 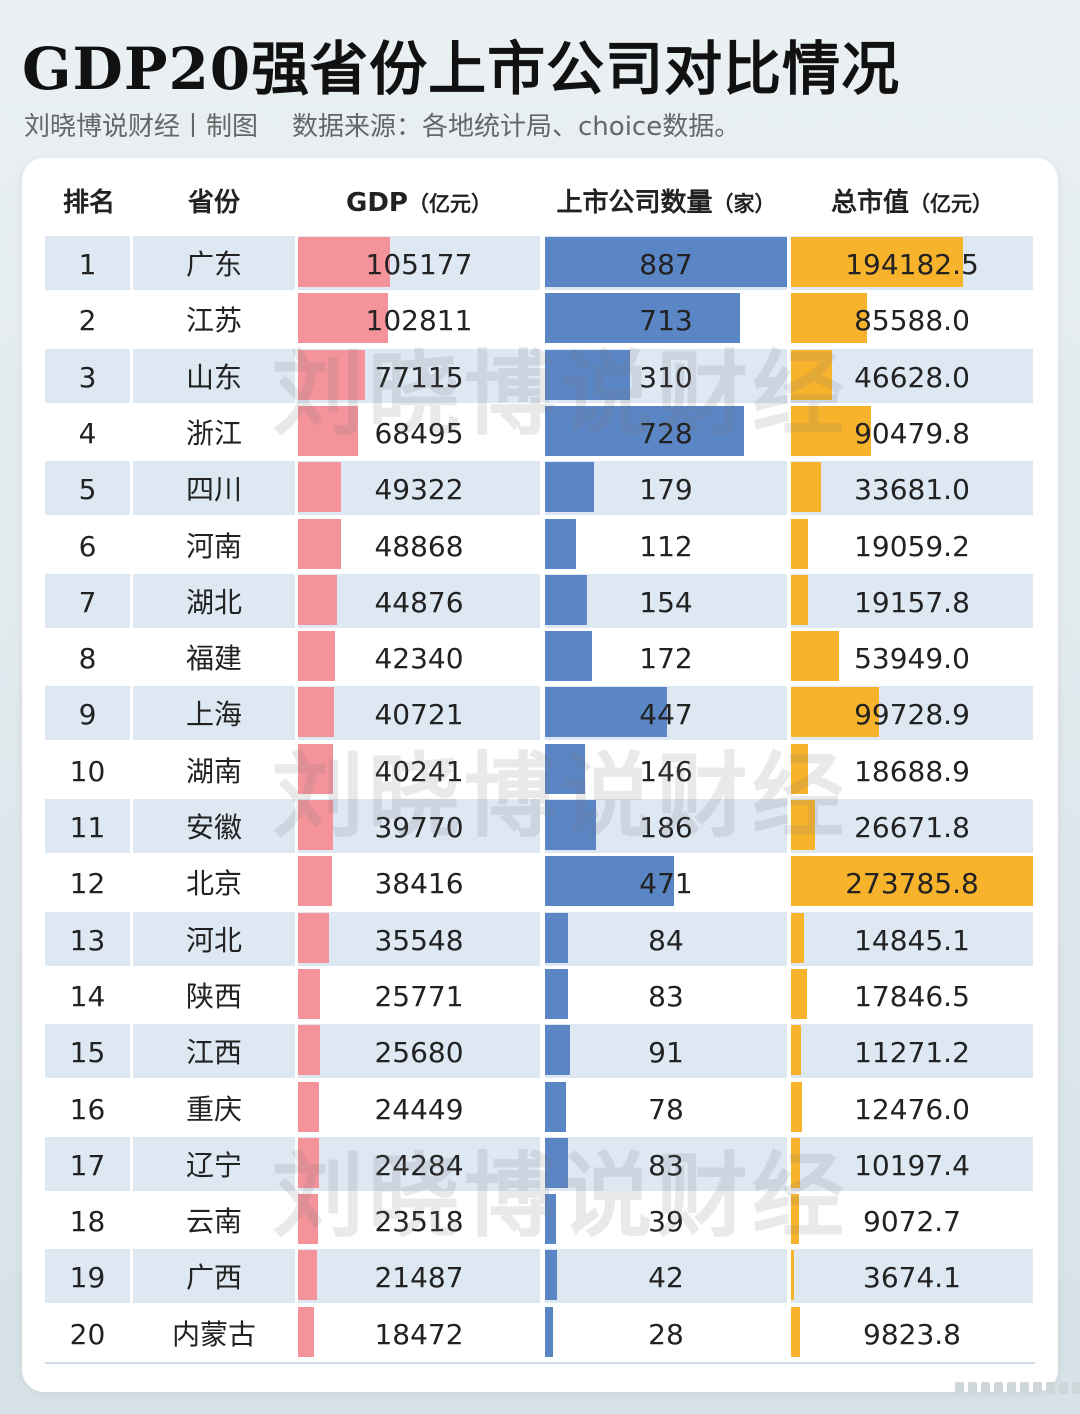 What do you see at coordinates (666, 433) in the screenshot?
I see `count-value: 728` at bounding box center [666, 433].